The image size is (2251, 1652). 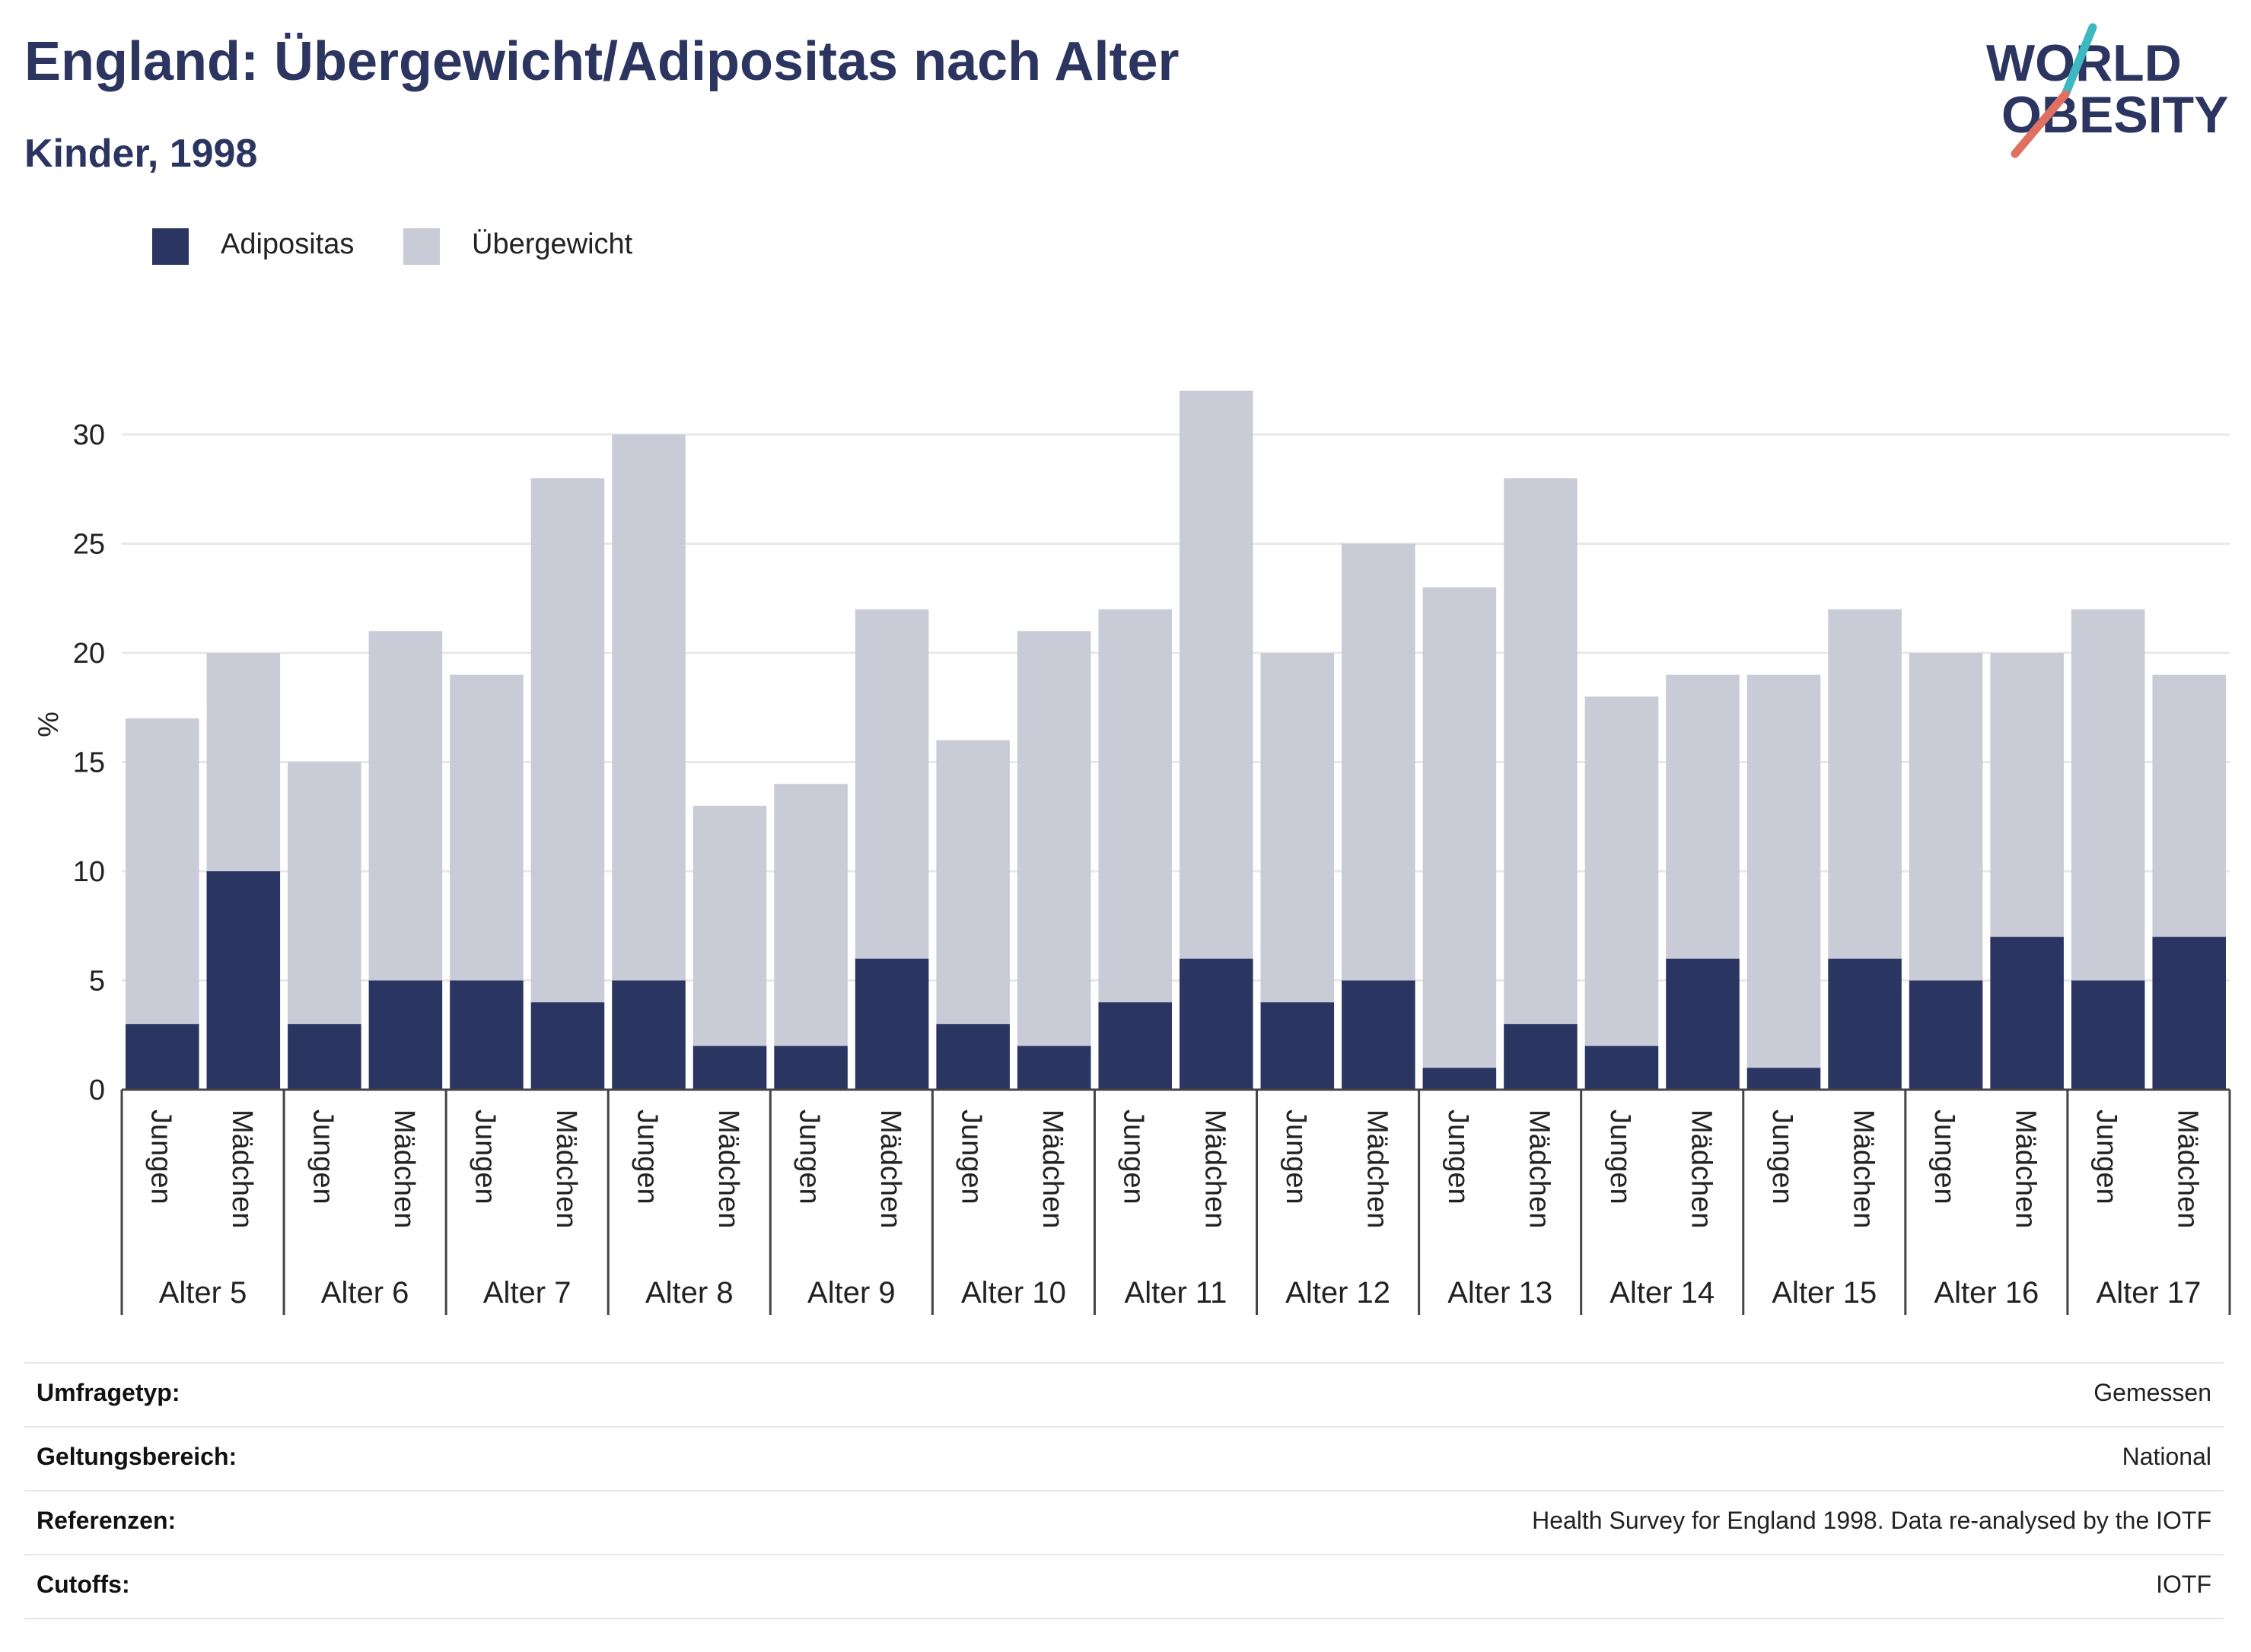 What do you see at coordinates (2040, 124) in the screenshot?
I see `logo-slash-coral` at bounding box center [2040, 124].